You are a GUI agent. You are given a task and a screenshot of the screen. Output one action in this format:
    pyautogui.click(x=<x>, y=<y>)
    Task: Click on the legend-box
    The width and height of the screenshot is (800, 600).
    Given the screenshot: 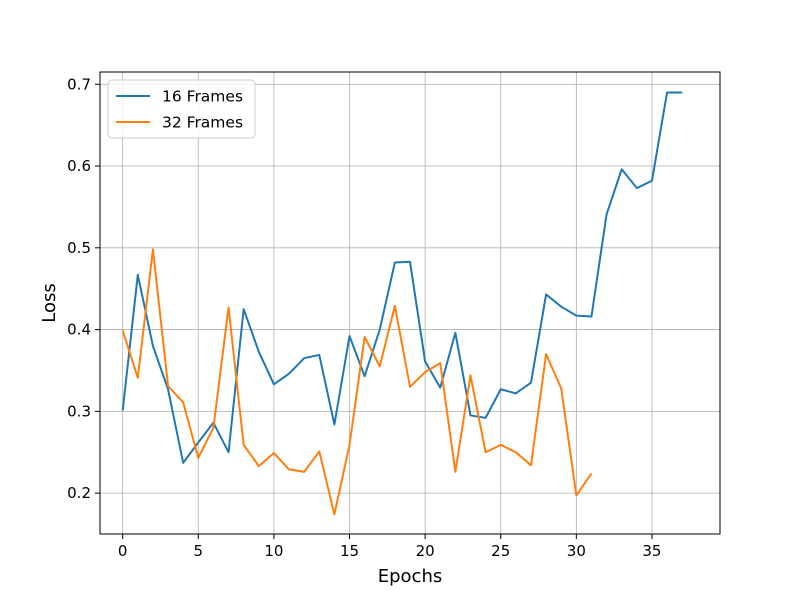 What is the action you would take?
    pyautogui.click(x=181, y=109)
    